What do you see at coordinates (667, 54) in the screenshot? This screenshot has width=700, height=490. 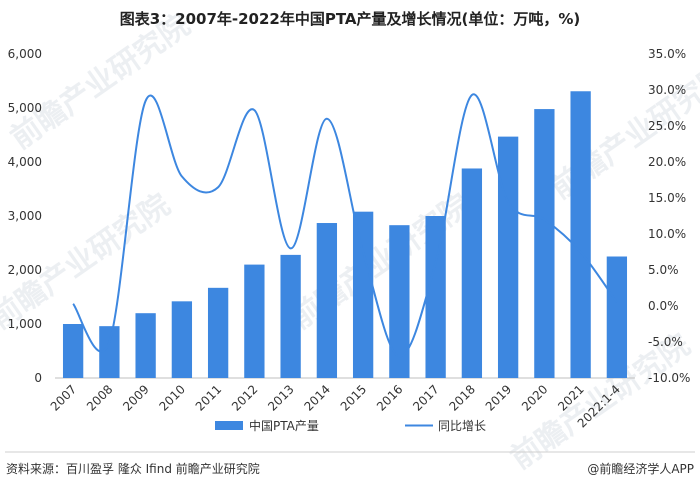 I see `y-right-tick-label: 35.0%` at bounding box center [667, 54].